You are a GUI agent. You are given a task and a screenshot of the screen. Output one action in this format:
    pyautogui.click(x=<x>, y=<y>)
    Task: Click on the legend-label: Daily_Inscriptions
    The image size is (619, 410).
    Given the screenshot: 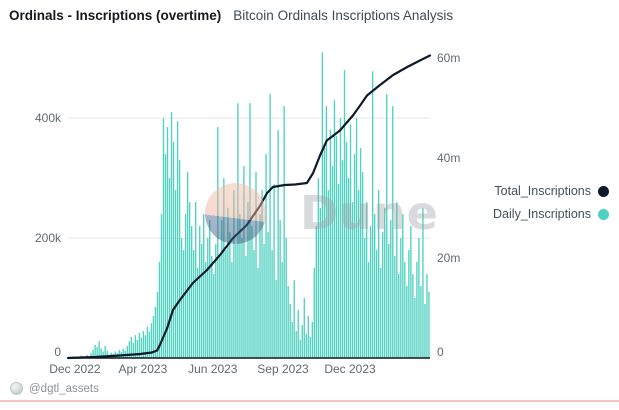 What is the action you would take?
    pyautogui.click(x=542, y=214)
    